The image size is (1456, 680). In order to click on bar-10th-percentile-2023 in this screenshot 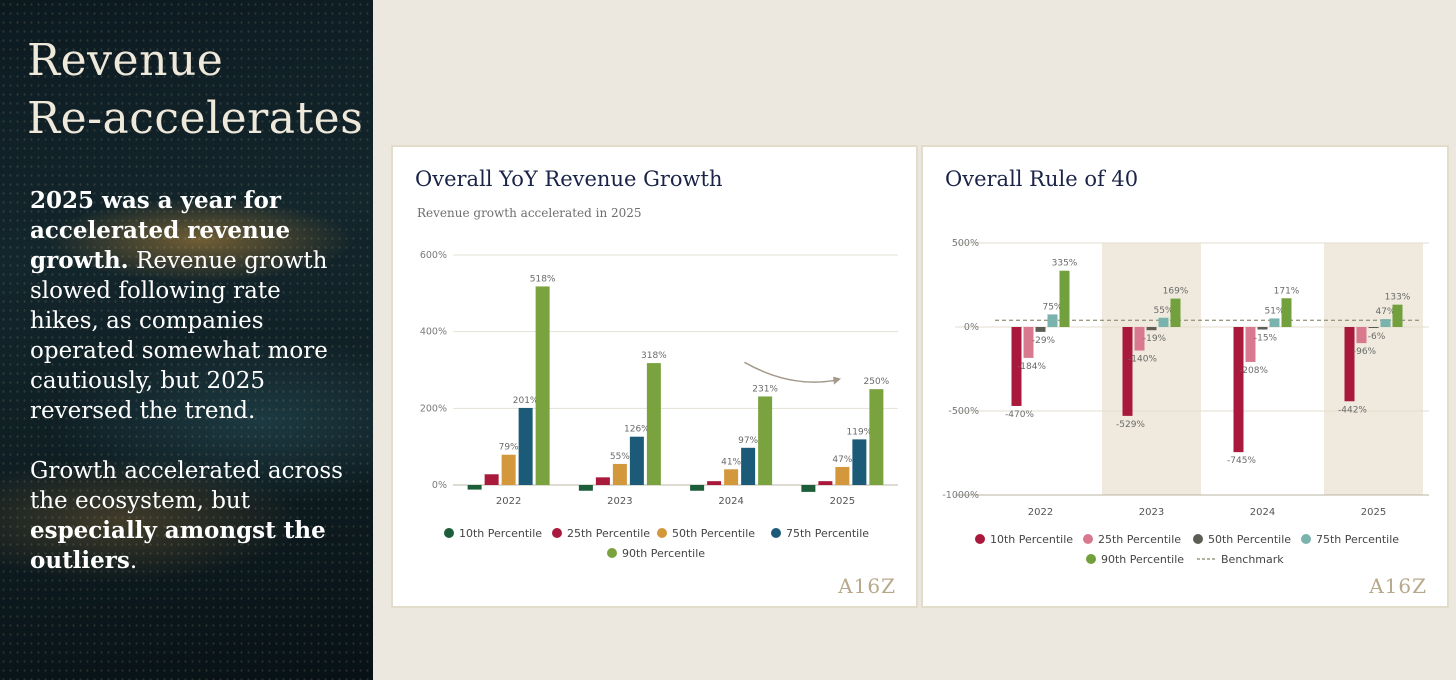, I will do `click(1127, 371)`.